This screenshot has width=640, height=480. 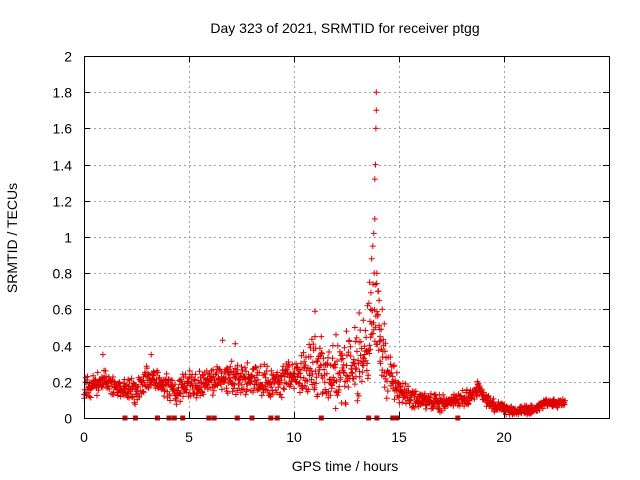 What do you see at coordinates (12, 238) in the screenshot?
I see `y-axis-label: SRMTID / TECUs` at bounding box center [12, 238].